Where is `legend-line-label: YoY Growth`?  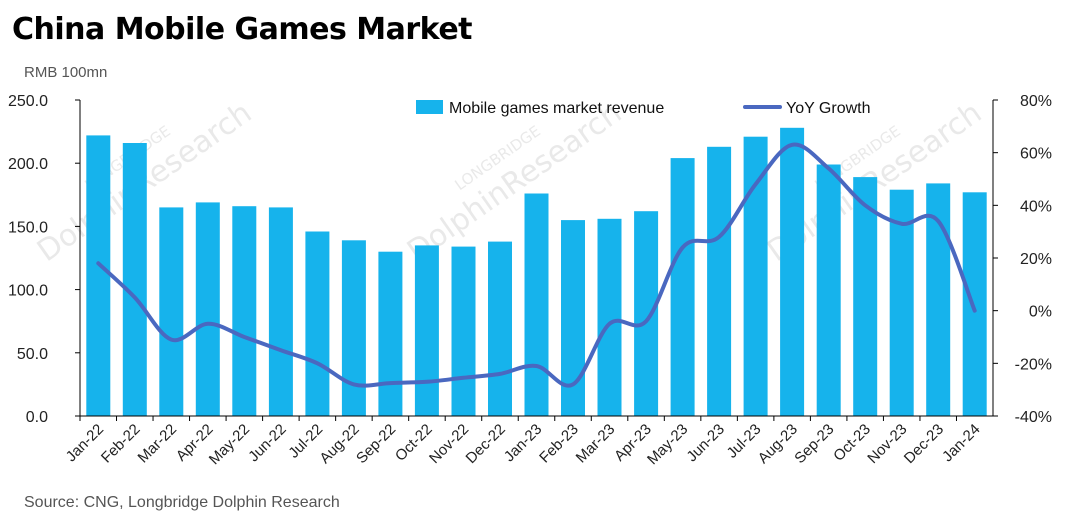 legend-line-label: YoY Growth is located at coordinates (828, 108).